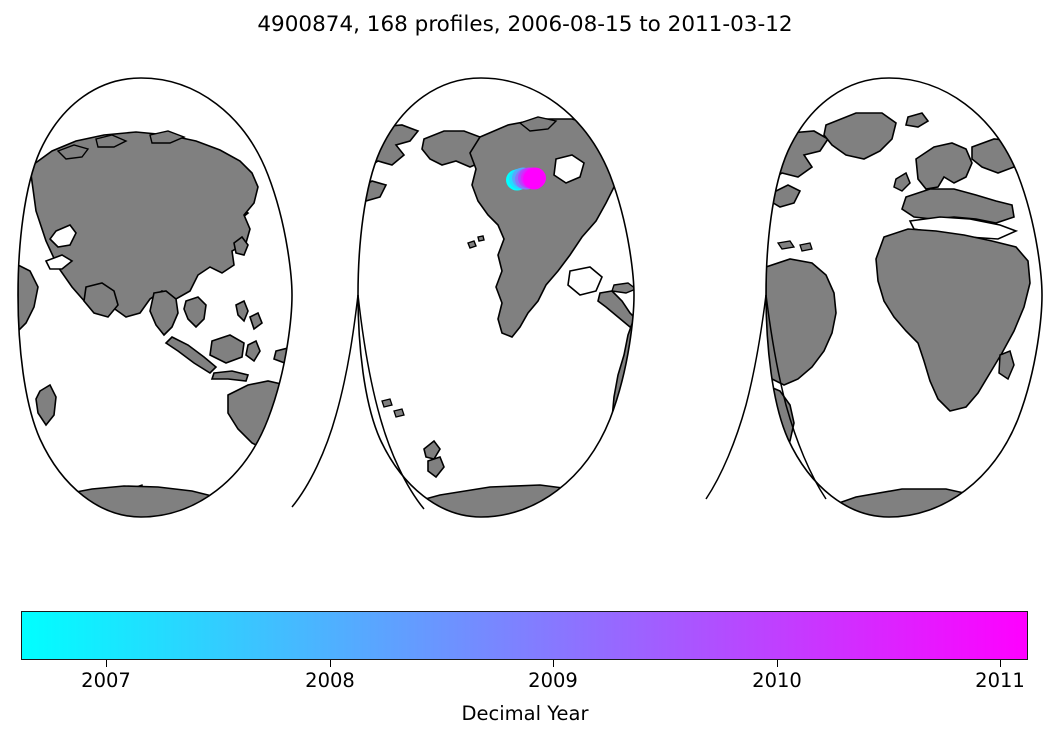 The image size is (1050, 750). Describe the element at coordinates (553, 680) in the screenshot. I see `colorbar-tick-label: 2009` at that location.